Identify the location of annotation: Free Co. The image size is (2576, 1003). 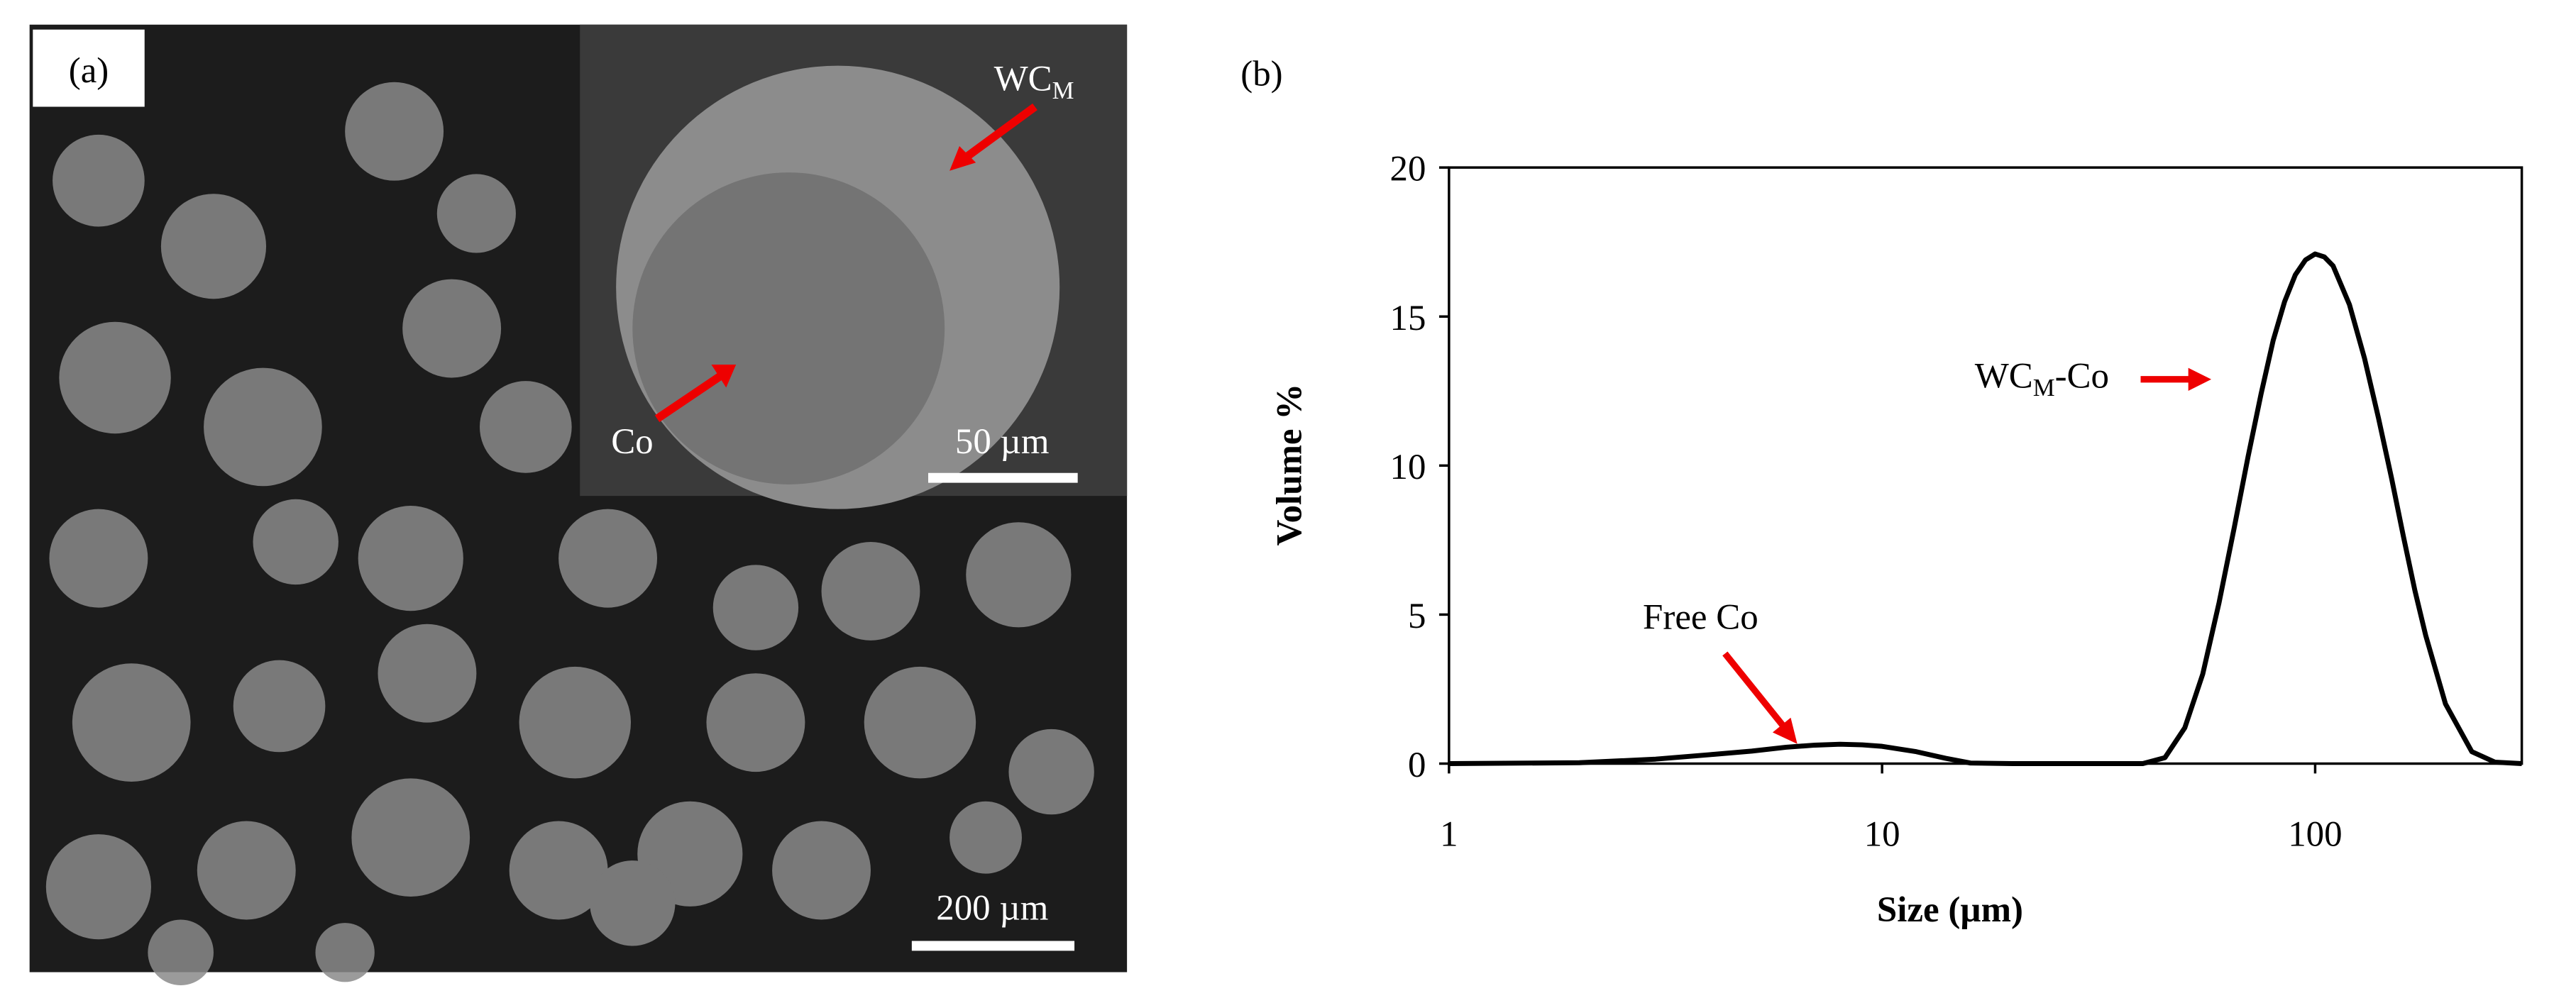
(1700, 618).